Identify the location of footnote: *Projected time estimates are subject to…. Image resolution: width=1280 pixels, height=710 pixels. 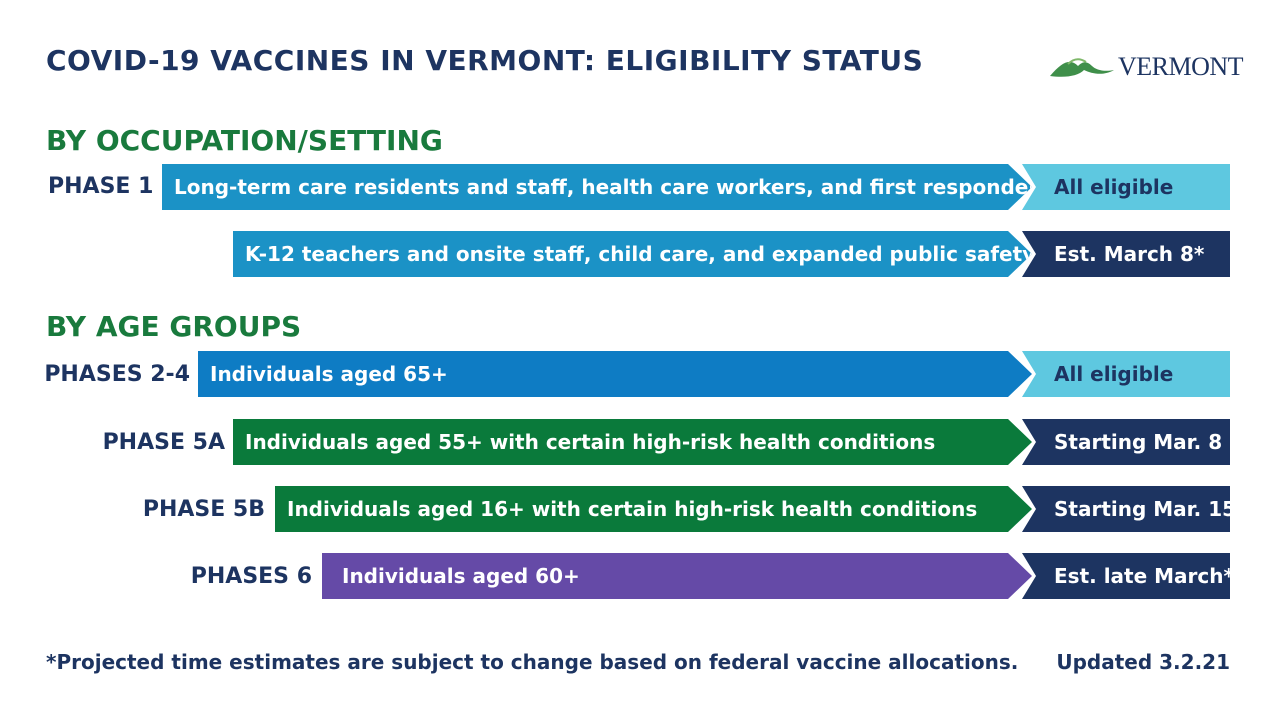
(532, 662).